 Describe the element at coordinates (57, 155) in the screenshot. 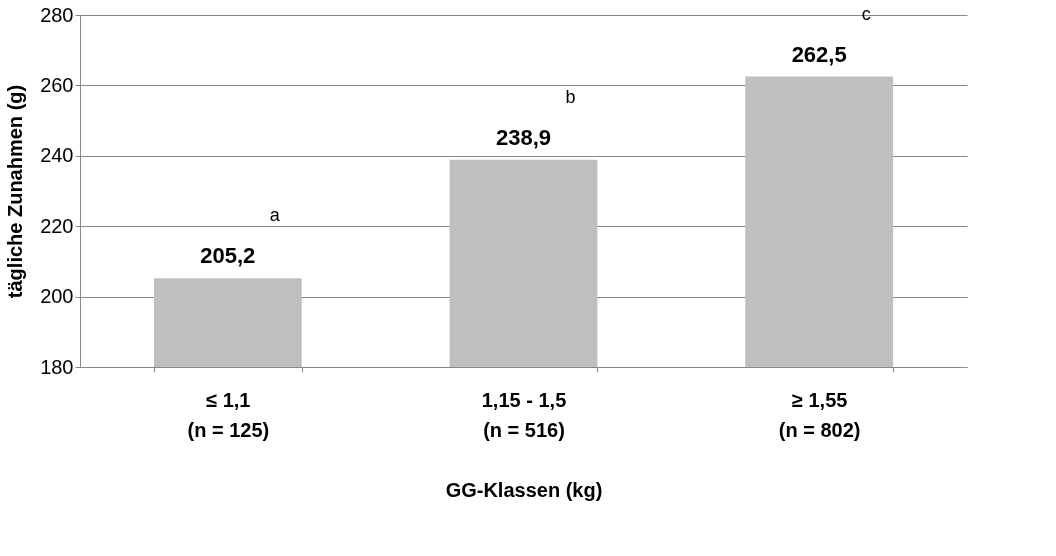

I see `y-tick-label: 240` at that location.